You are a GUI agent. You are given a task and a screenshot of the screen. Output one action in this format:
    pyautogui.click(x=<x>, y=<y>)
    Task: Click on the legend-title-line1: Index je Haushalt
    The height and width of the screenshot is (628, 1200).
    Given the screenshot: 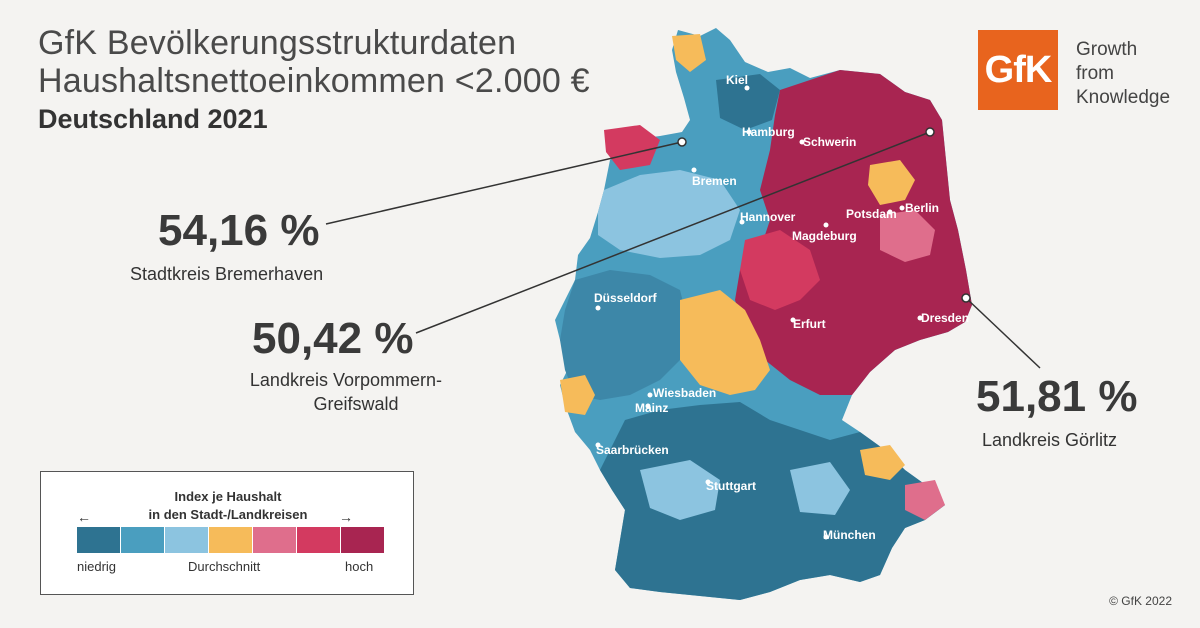 What is the action you would take?
    pyautogui.click(x=228, y=496)
    